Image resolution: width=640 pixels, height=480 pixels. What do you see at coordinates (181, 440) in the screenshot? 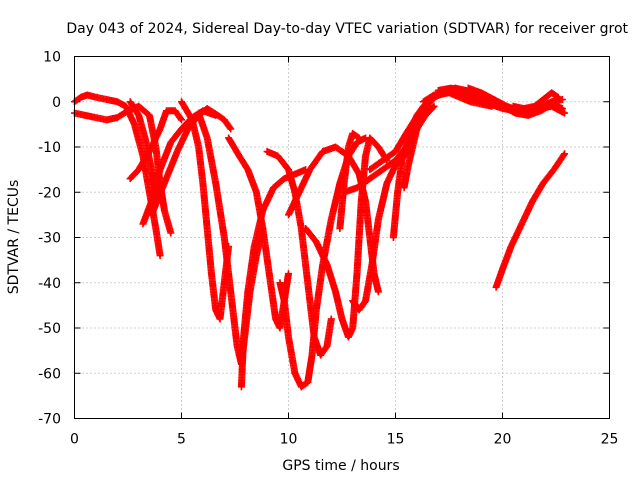
I see `x-tick-label: 5` at bounding box center [181, 440].